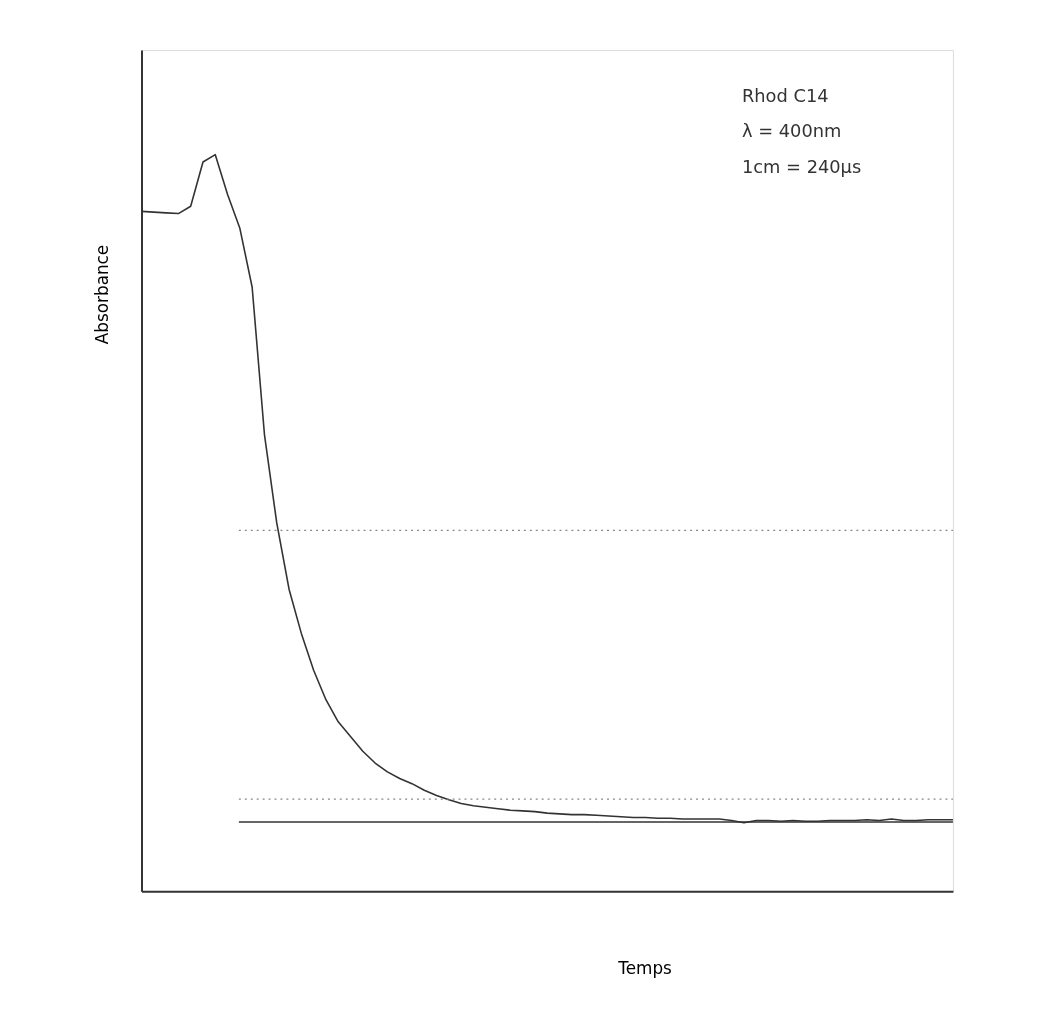  What do you see at coordinates (644, 967) in the screenshot?
I see `x-axis-title: Temps` at bounding box center [644, 967].